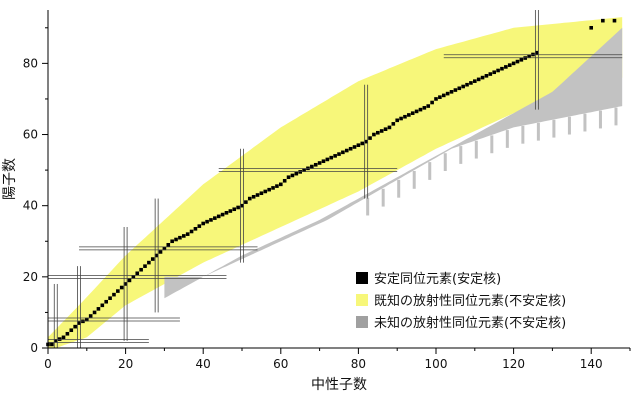 This screenshot has width=640, height=400. I want to click on legend-label: 既知の放射性同位元素(不安定核), so click(470, 301).